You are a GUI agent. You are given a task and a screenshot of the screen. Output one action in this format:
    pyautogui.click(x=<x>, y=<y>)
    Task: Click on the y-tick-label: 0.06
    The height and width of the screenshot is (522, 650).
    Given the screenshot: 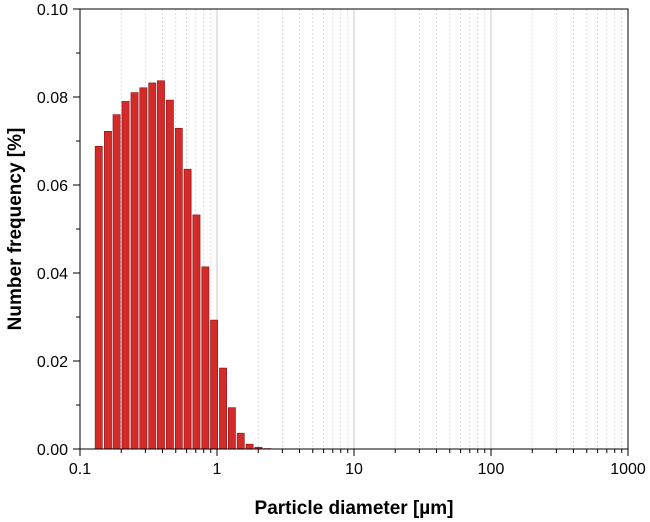 What is the action you would take?
    pyautogui.click(x=52, y=186)
    